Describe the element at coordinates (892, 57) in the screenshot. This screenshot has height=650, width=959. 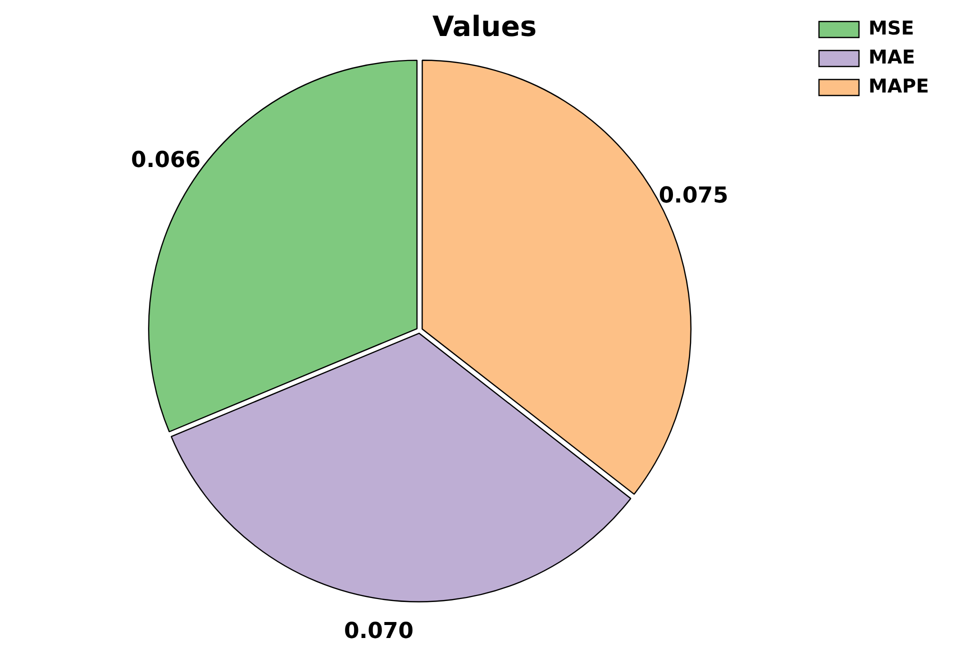
I see `legend-label: MAE` at that location.